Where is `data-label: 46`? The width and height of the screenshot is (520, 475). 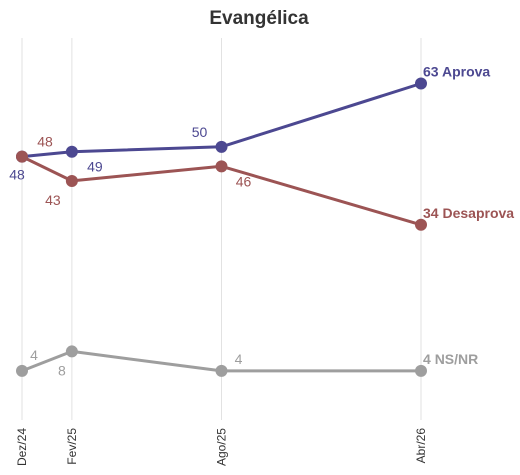 data-label: 46 is located at coordinates (244, 181).